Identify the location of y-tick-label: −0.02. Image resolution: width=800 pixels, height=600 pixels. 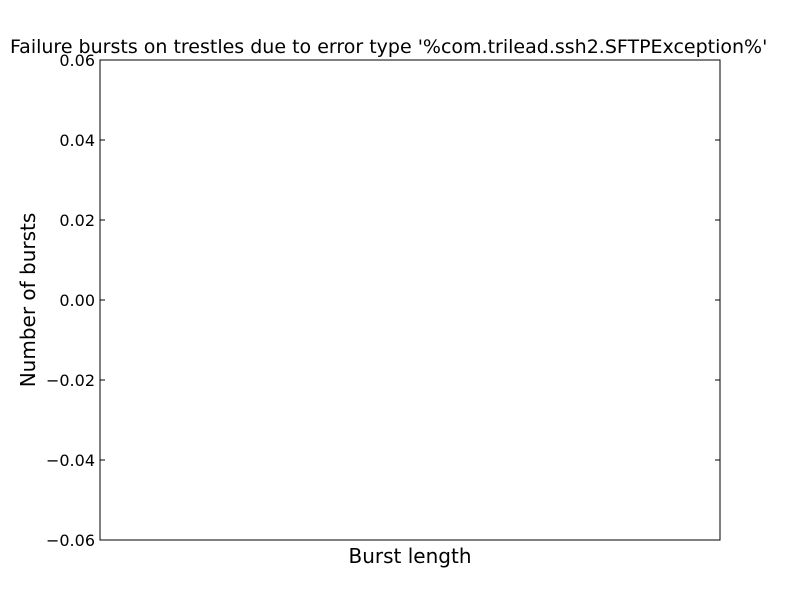
(70, 380).